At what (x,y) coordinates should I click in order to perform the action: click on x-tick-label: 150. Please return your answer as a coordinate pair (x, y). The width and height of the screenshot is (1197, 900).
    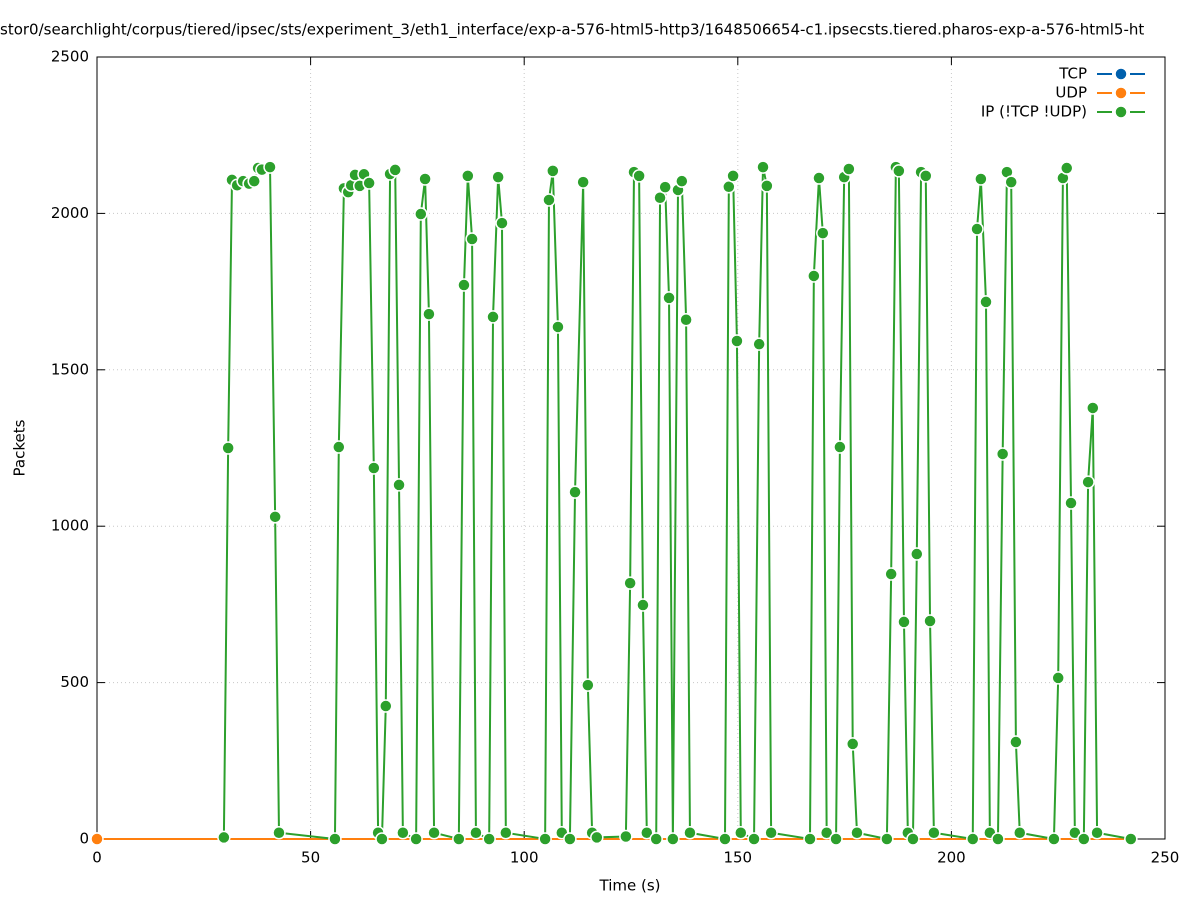
    Looking at the image, I should click on (737, 858).